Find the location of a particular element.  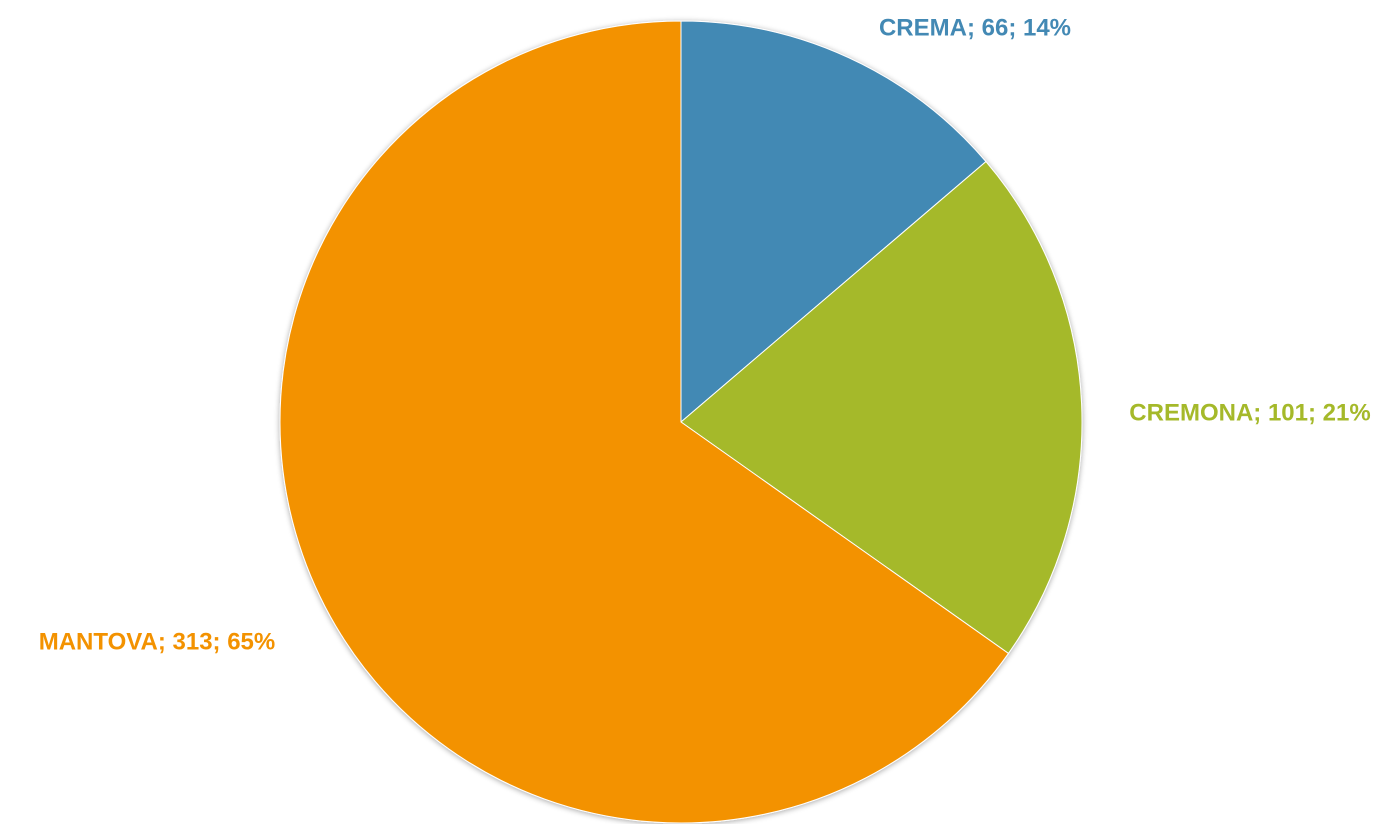

data-label-cremona: CREMONA; 101; 21% is located at coordinates (1249, 413).